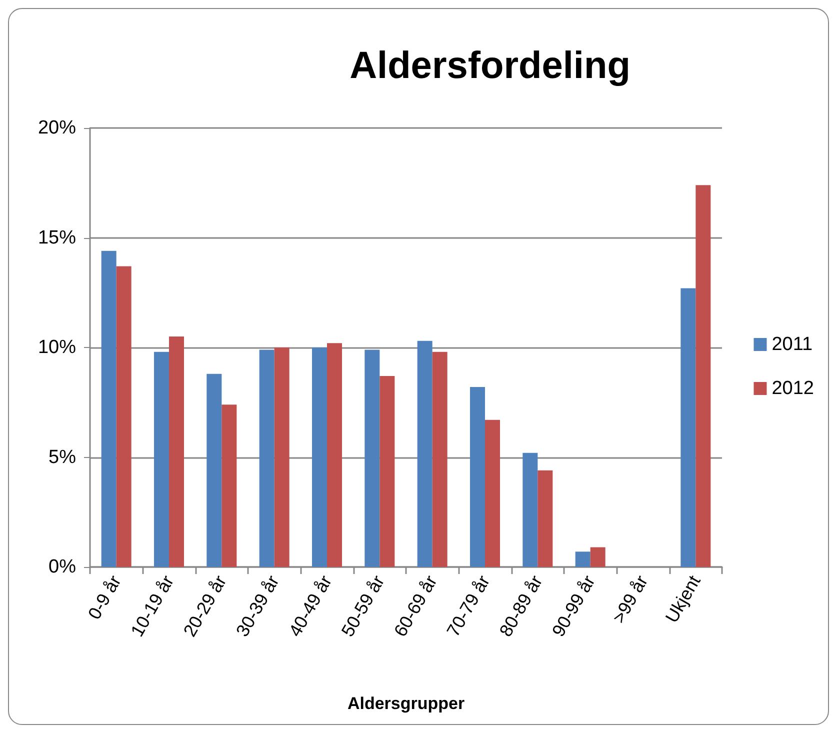 The height and width of the screenshot is (733, 839). What do you see at coordinates (62, 567) in the screenshot?
I see `y-tick-label: 0%` at bounding box center [62, 567].